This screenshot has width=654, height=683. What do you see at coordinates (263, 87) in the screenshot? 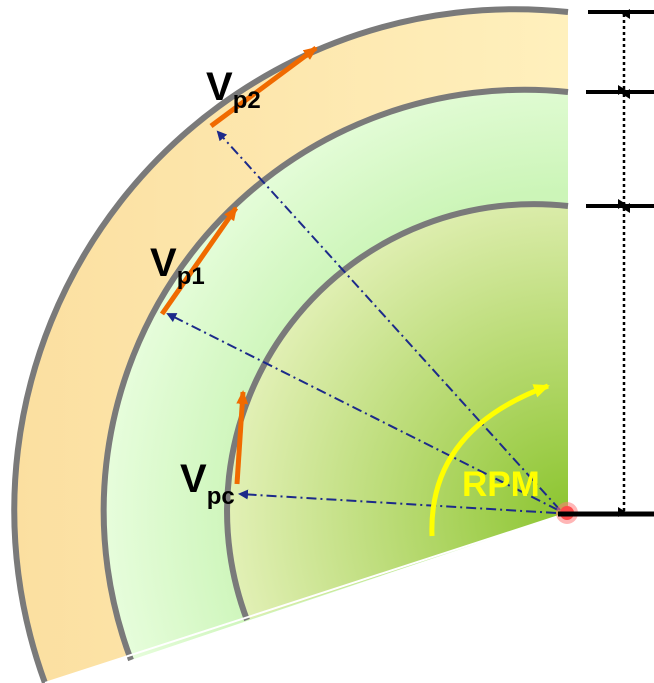
I see `velocity-arrow-p2` at bounding box center [263, 87].